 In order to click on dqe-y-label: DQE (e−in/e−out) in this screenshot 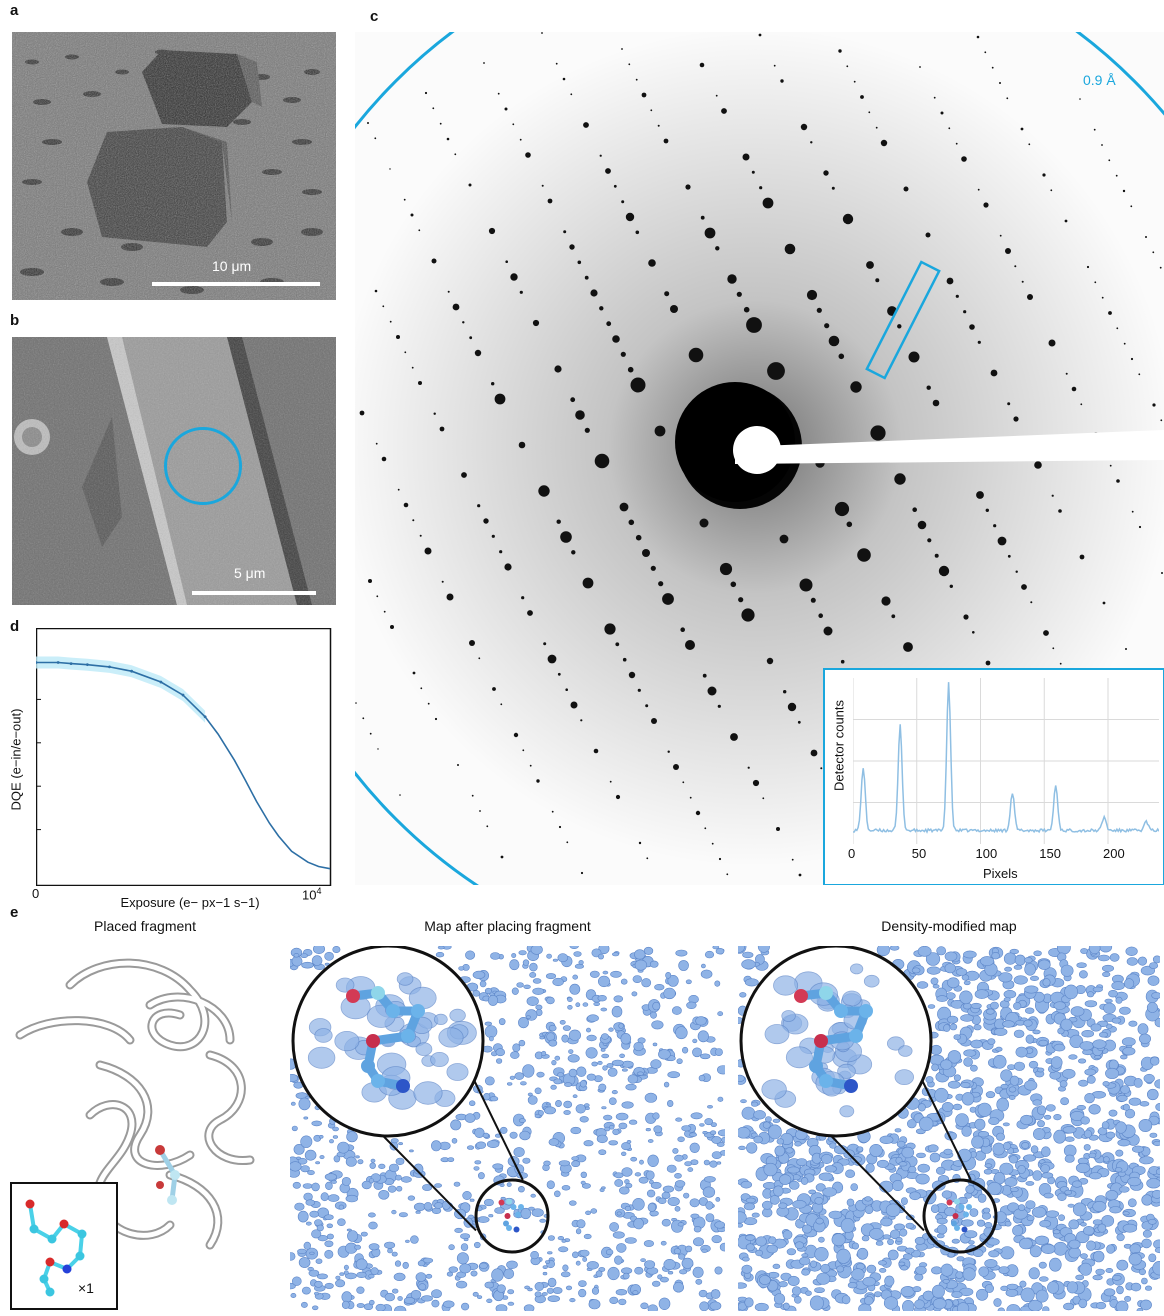, I will do `click(16, 759)`.